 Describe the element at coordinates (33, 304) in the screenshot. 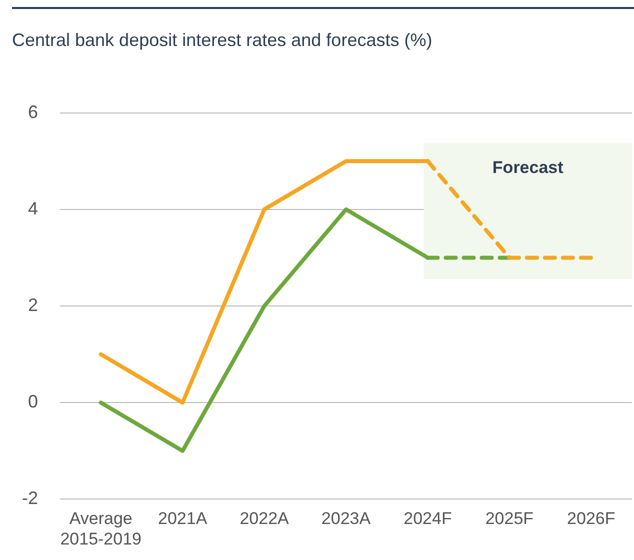

I see `y-tick-label: 2` at that location.